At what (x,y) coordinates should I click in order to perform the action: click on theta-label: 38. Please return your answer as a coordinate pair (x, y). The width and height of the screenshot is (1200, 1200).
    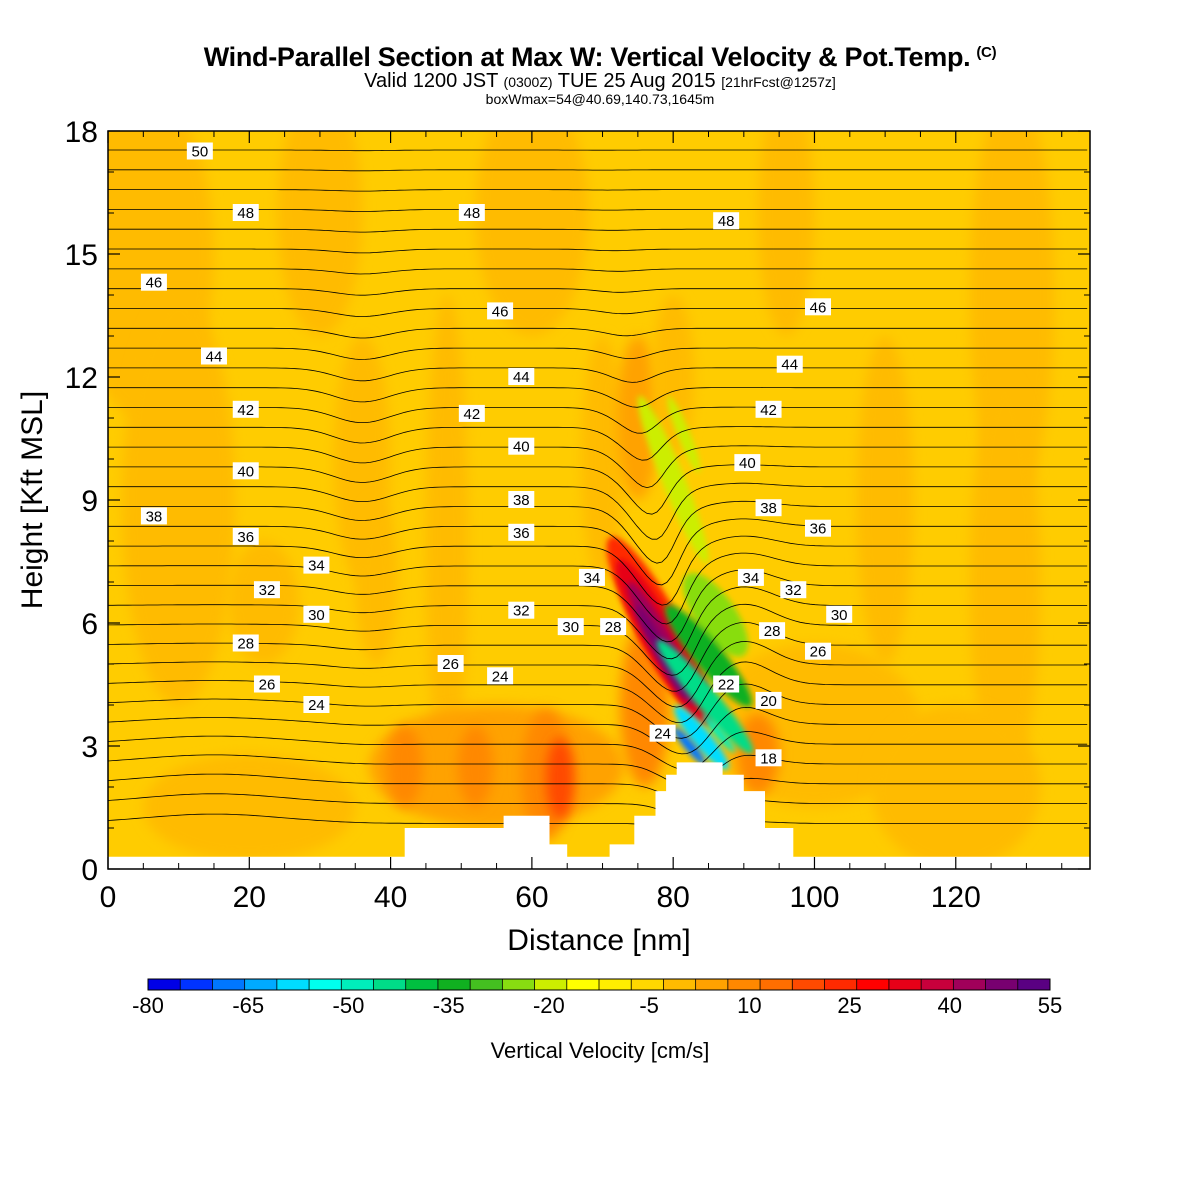
    Looking at the image, I should click on (768, 508).